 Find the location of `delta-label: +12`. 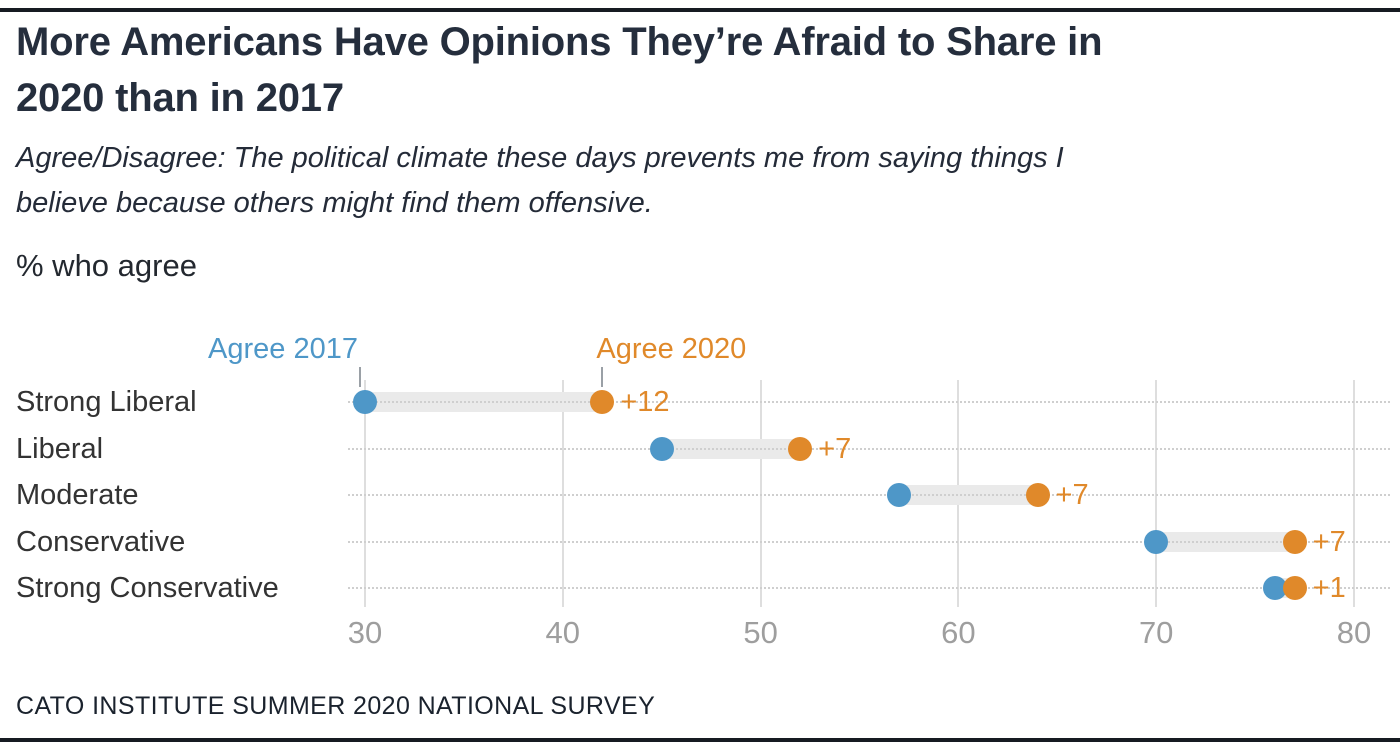

delta-label: +12 is located at coordinates (645, 402).